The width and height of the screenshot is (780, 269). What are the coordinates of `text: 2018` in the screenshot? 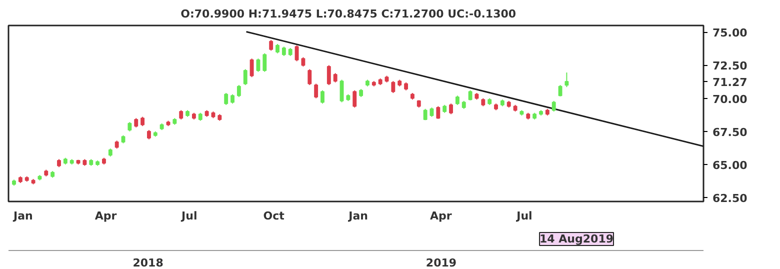 It's located at (148, 262).